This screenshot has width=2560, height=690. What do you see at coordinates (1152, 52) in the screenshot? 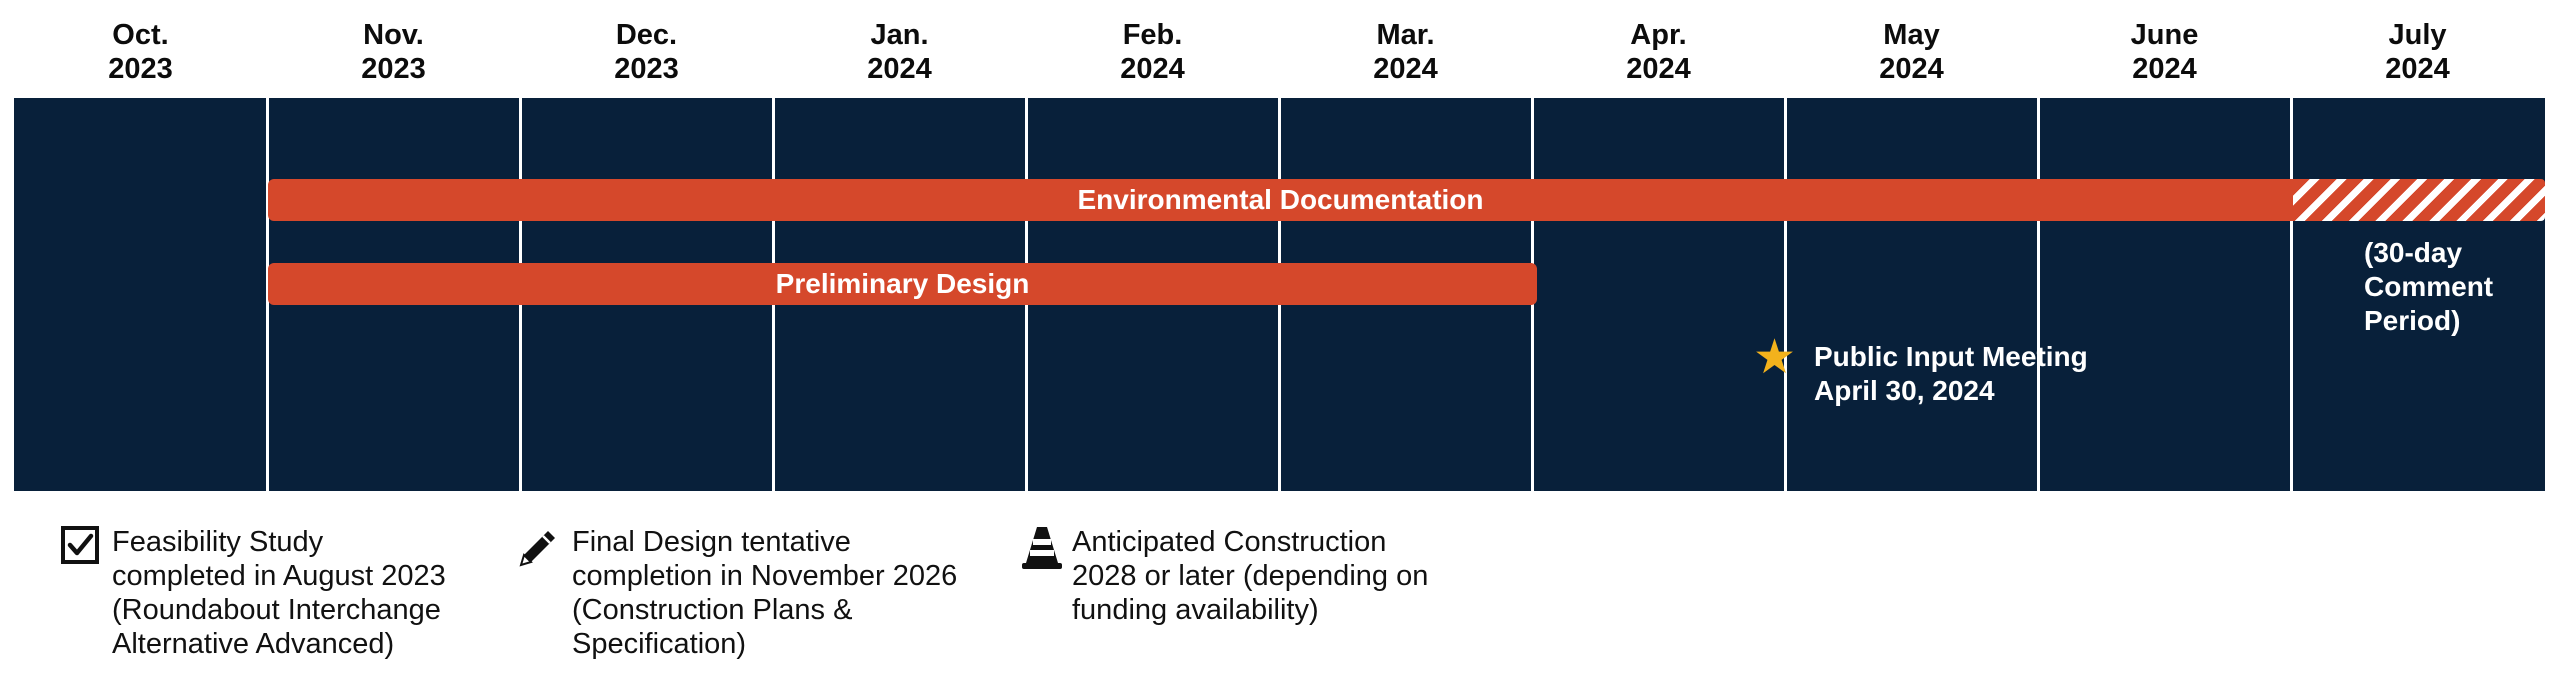
I see `month-label-feb-2024: Feb. 2024` at bounding box center [1152, 52].